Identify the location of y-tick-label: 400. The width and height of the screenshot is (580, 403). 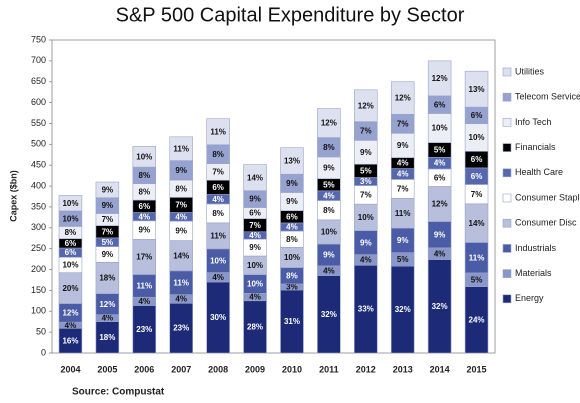
(38, 185).